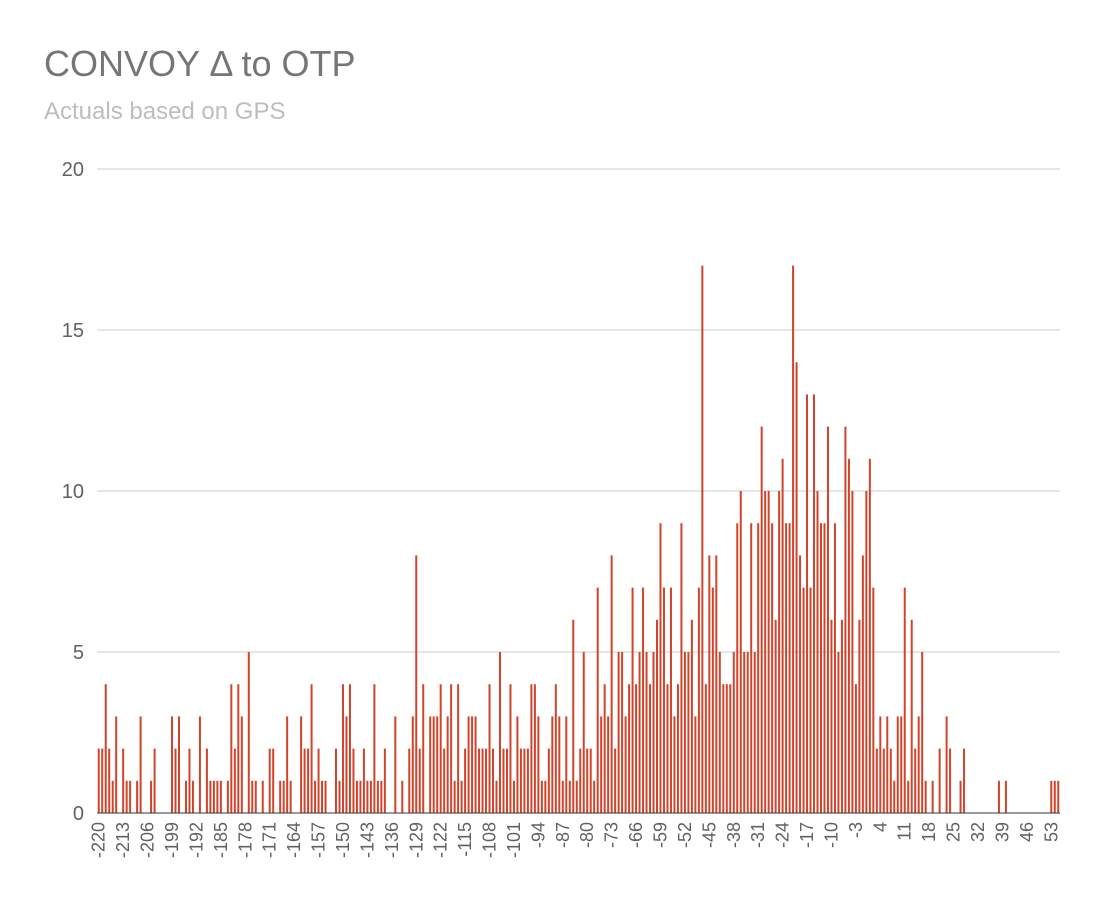 This screenshot has width=1104, height=916. I want to click on x-tick-label: -157, so click(319, 840).